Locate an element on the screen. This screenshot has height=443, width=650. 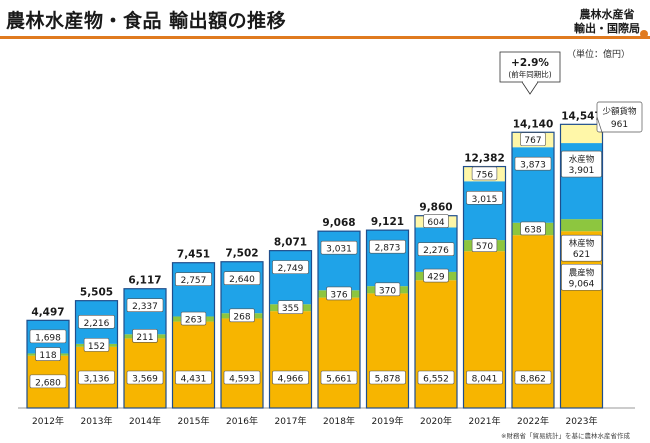
ministry-name: 農林水産省 輸出・国際局 is located at coordinates (607, 22).